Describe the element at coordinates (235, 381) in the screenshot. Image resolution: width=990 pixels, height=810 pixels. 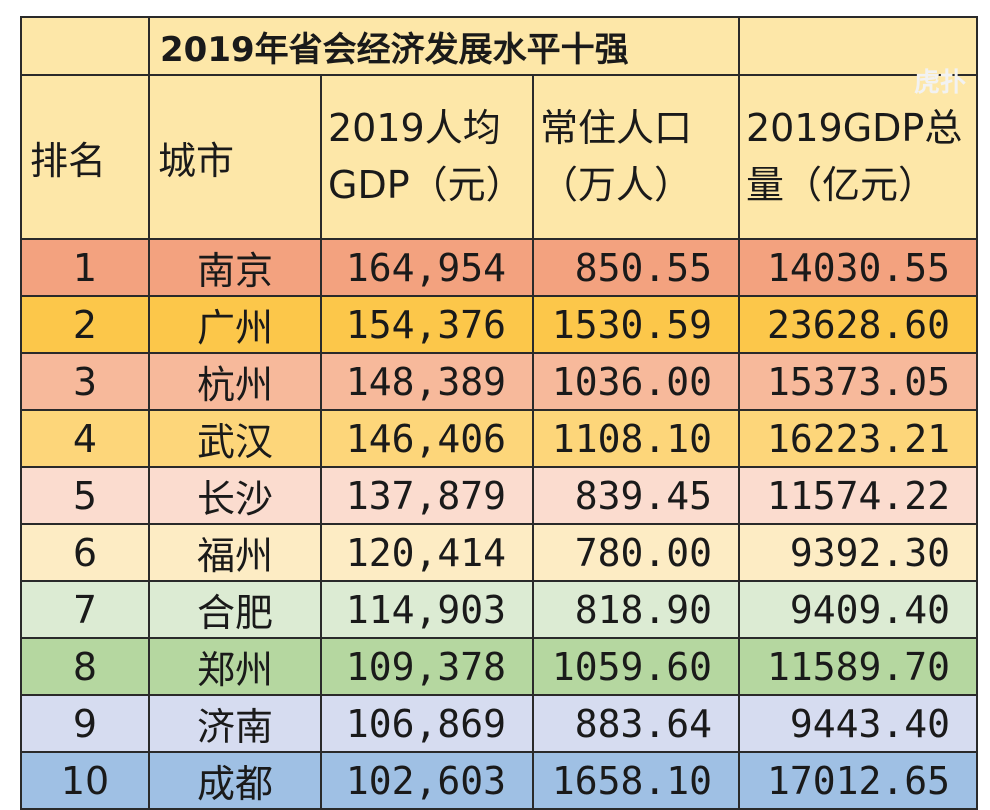
I see `cell-city: 杭州` at that location.